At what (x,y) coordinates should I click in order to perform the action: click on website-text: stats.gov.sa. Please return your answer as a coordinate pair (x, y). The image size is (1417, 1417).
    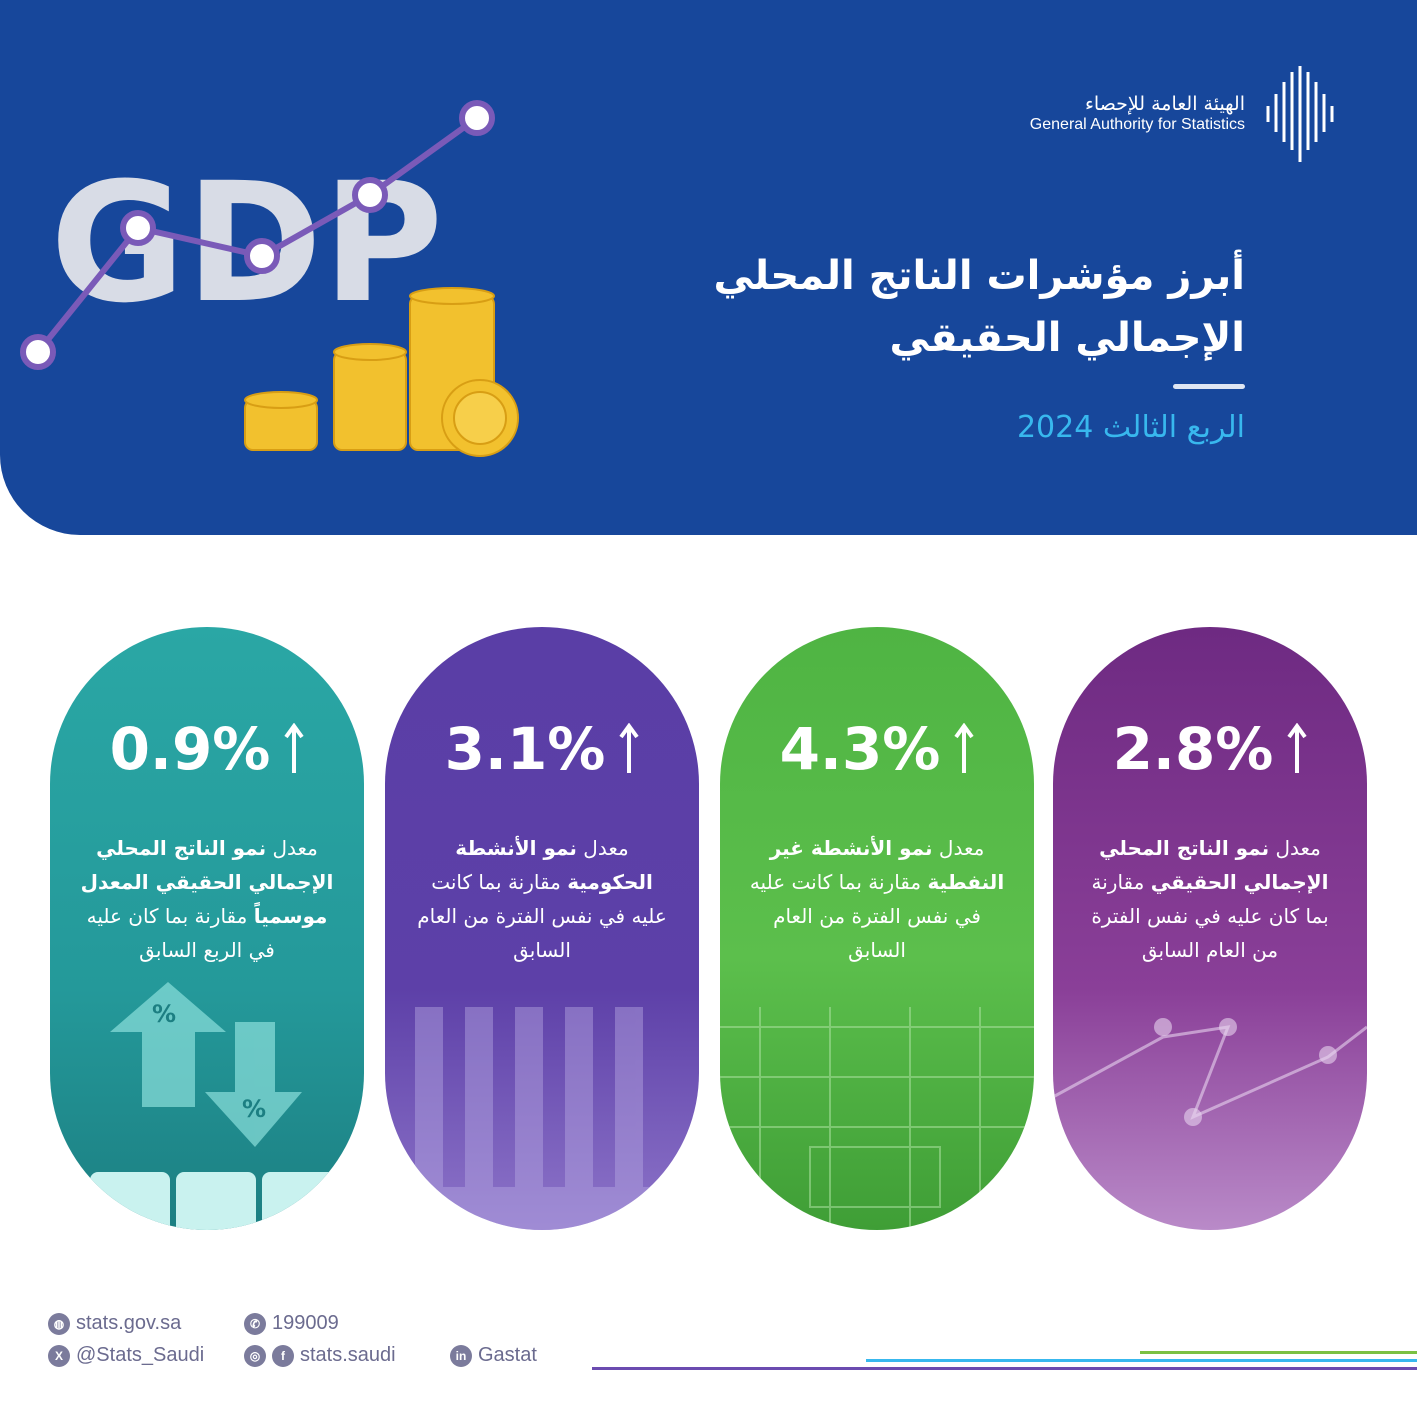
    Looking at the image, I should click on (129, 1323).